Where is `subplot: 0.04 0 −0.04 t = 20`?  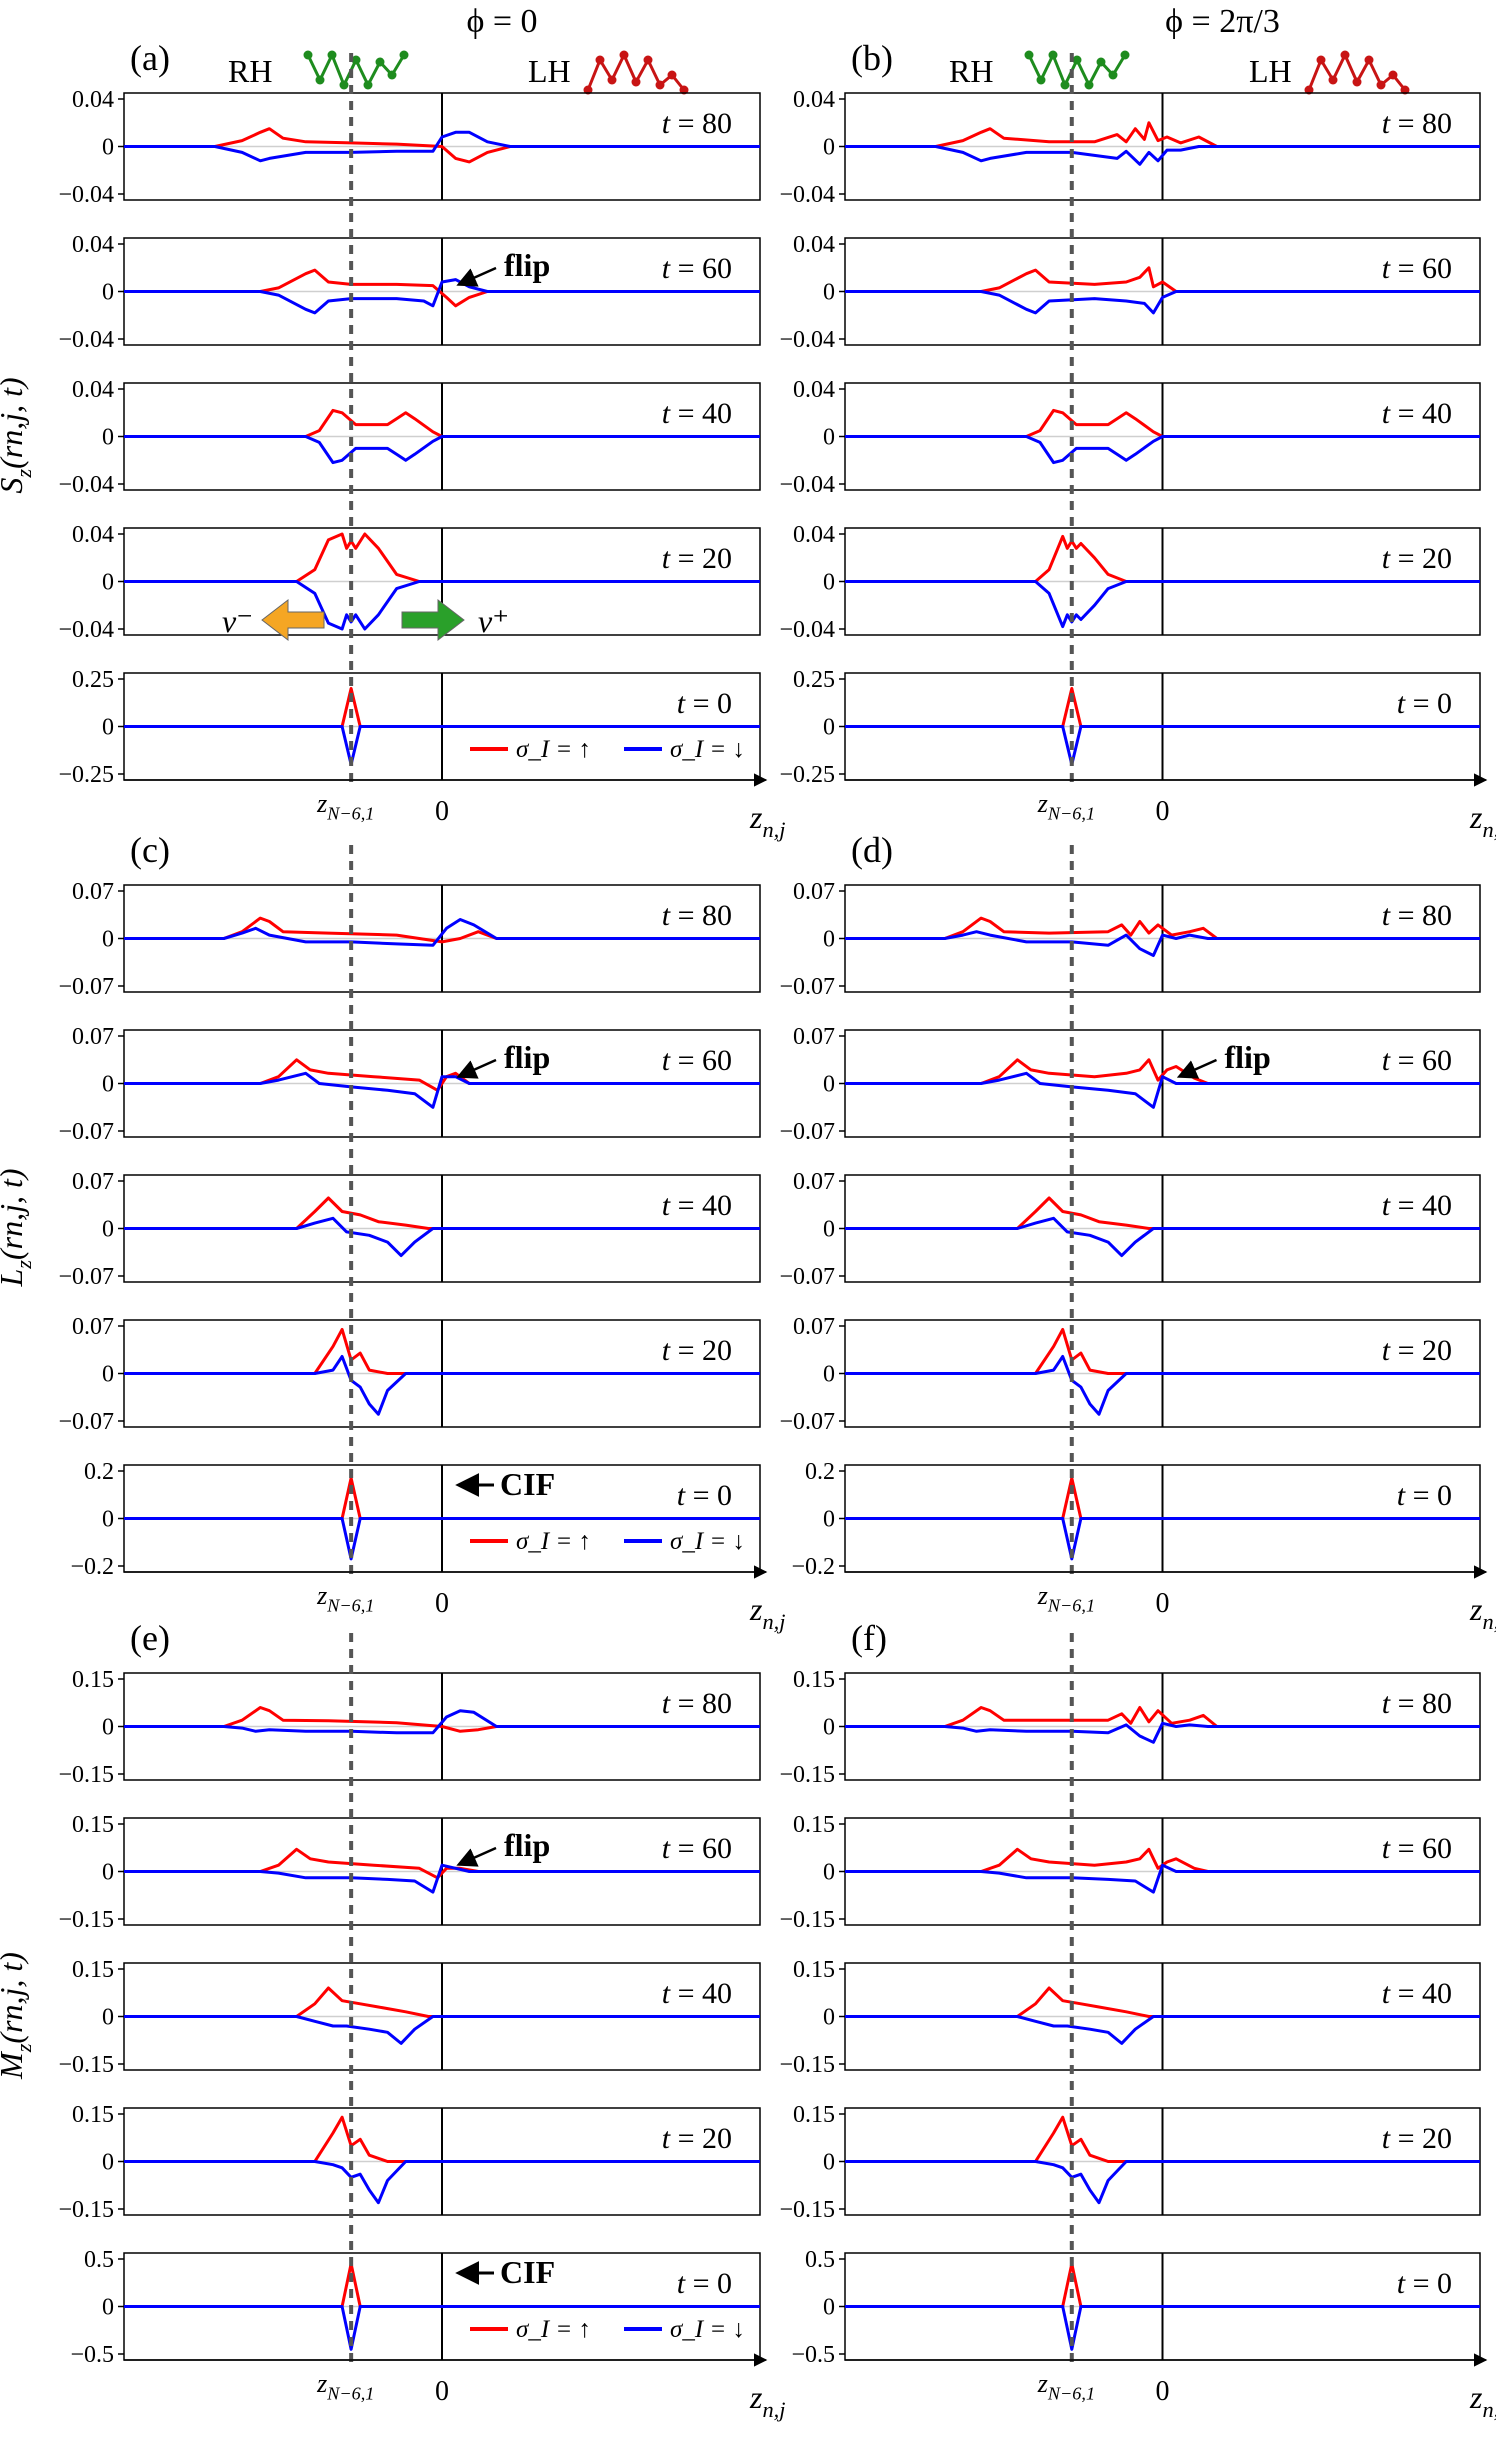 subplot: 0.04 0 −0.04 t = 20 is located at coordinates (1130, 582).